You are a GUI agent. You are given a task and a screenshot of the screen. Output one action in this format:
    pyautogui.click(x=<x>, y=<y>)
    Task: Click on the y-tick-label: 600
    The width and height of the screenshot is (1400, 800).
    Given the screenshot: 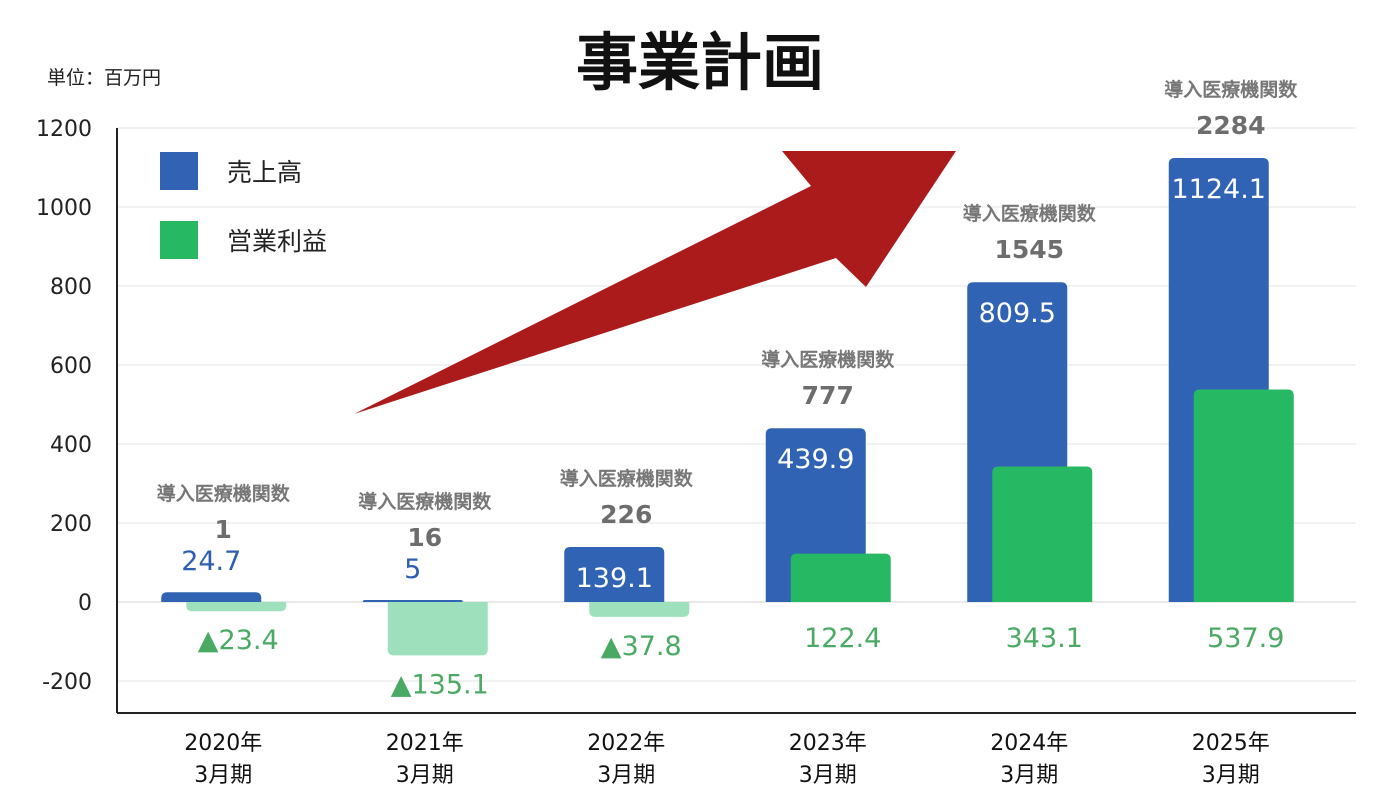 What is the action you would take?
    pyautogui.click(x=71, y=366)
    